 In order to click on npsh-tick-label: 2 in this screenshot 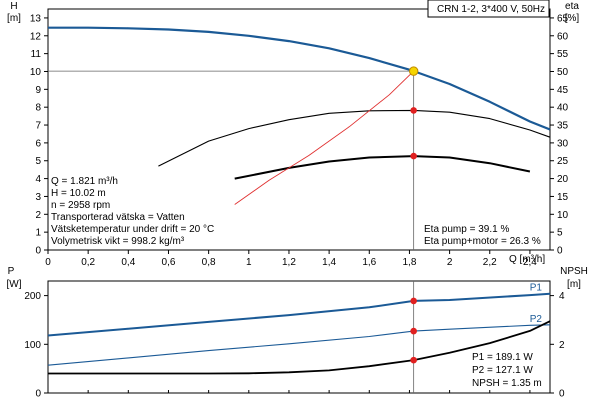, I will do `click(562, 345)`.